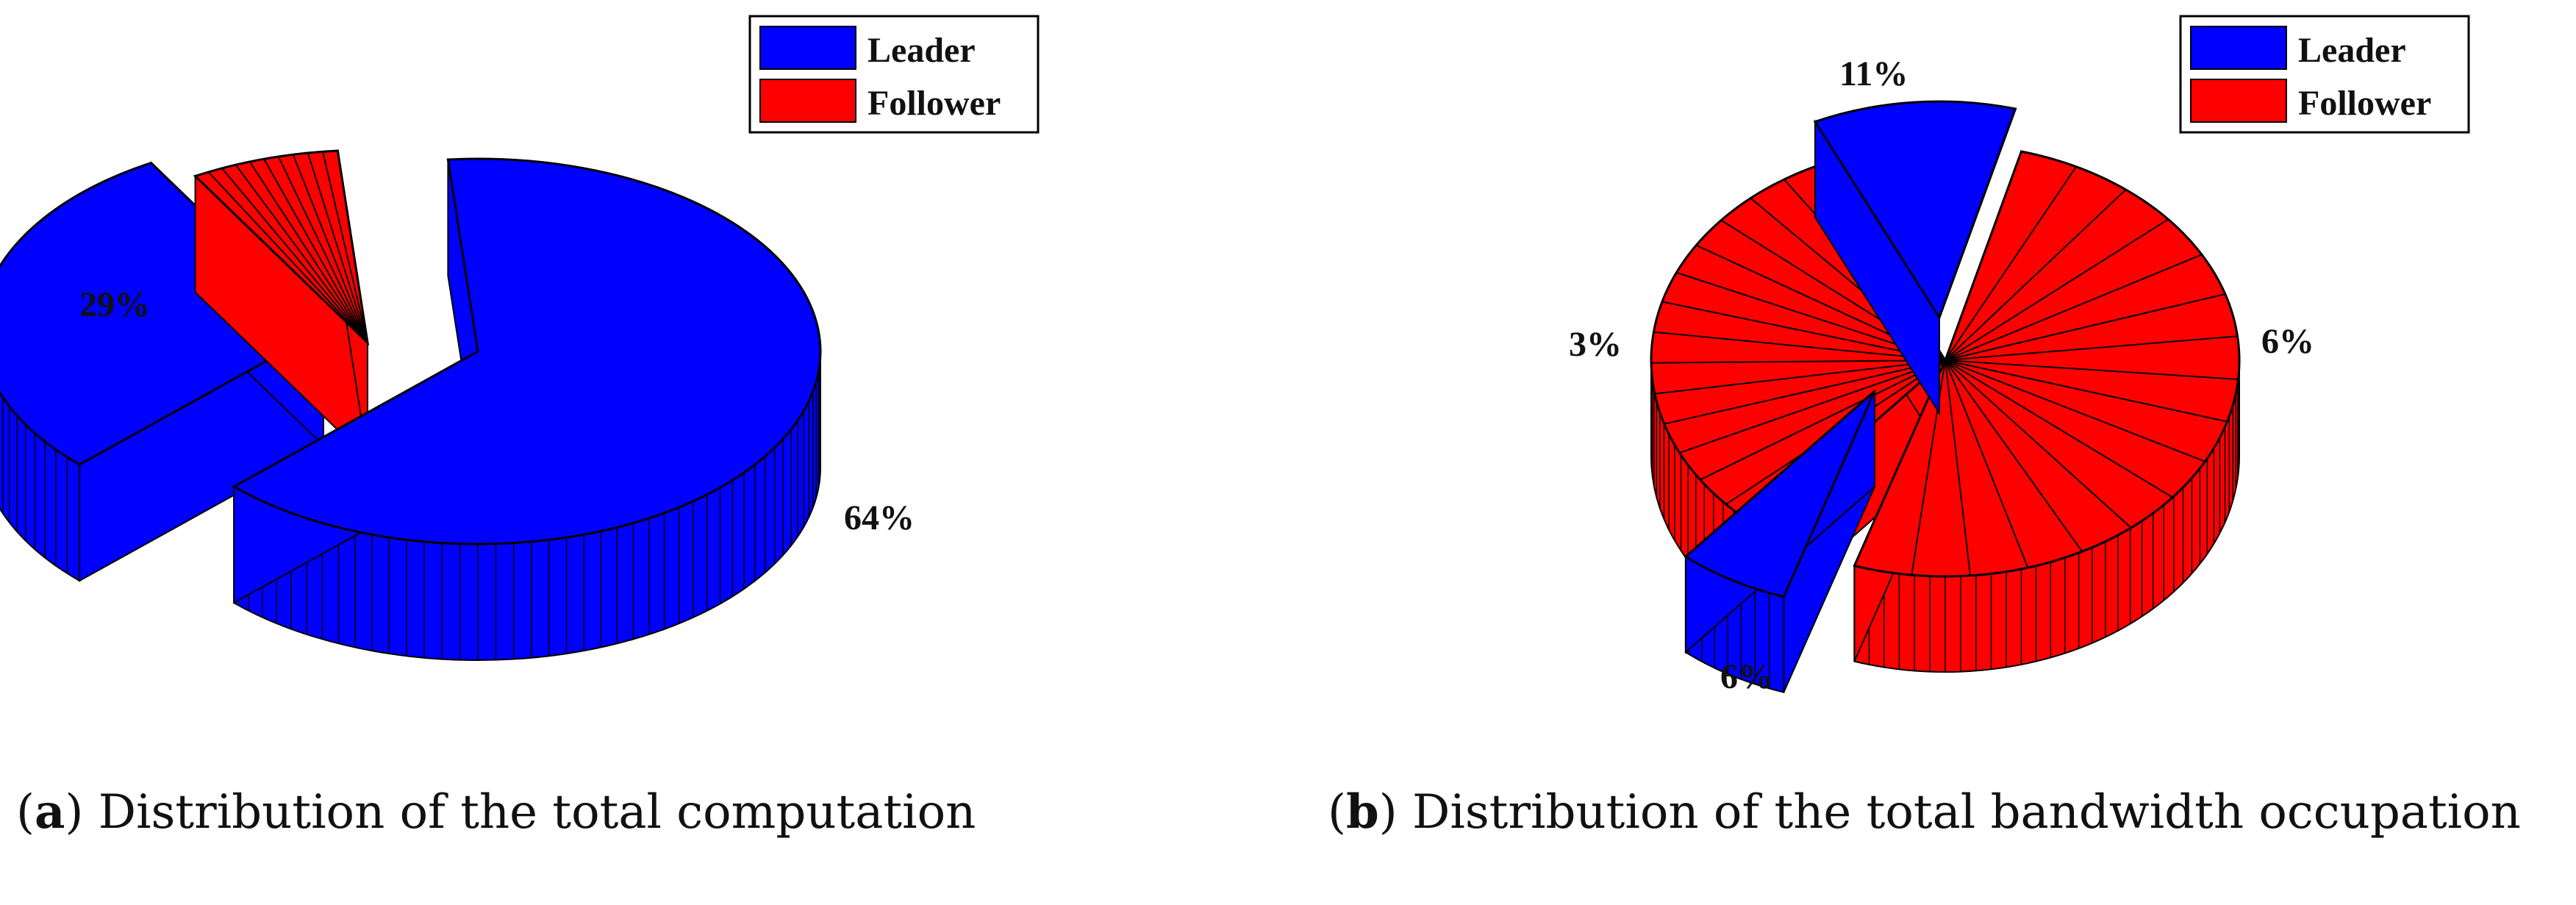 The width and height of the screenshot is (2576, 905). What do you see at coordinates (537, 812) in the screenshot?
I see `caption-a-text: Distribution of the total computation` at bounding box center [537, 812].